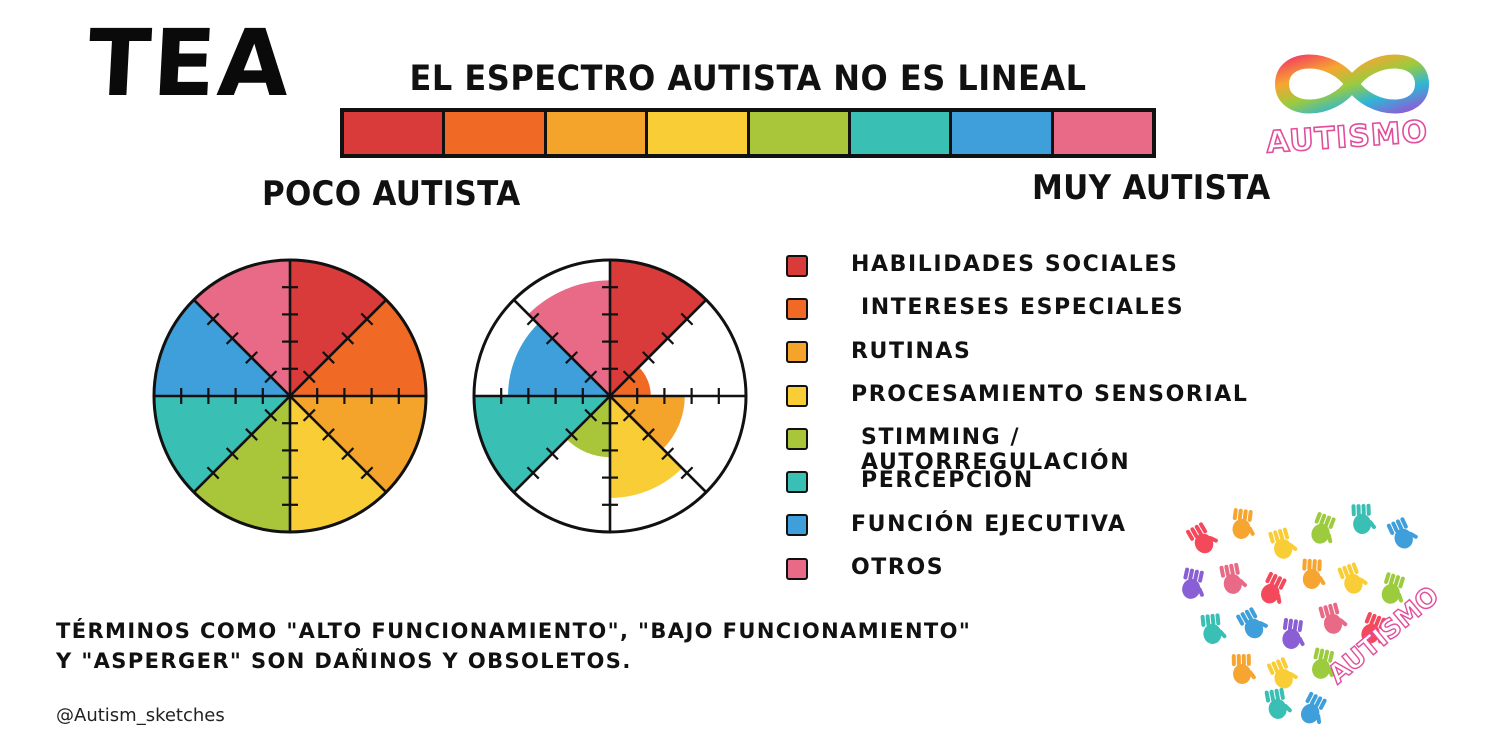  I want to click on legend-label: OTROS, so click(898, 568).